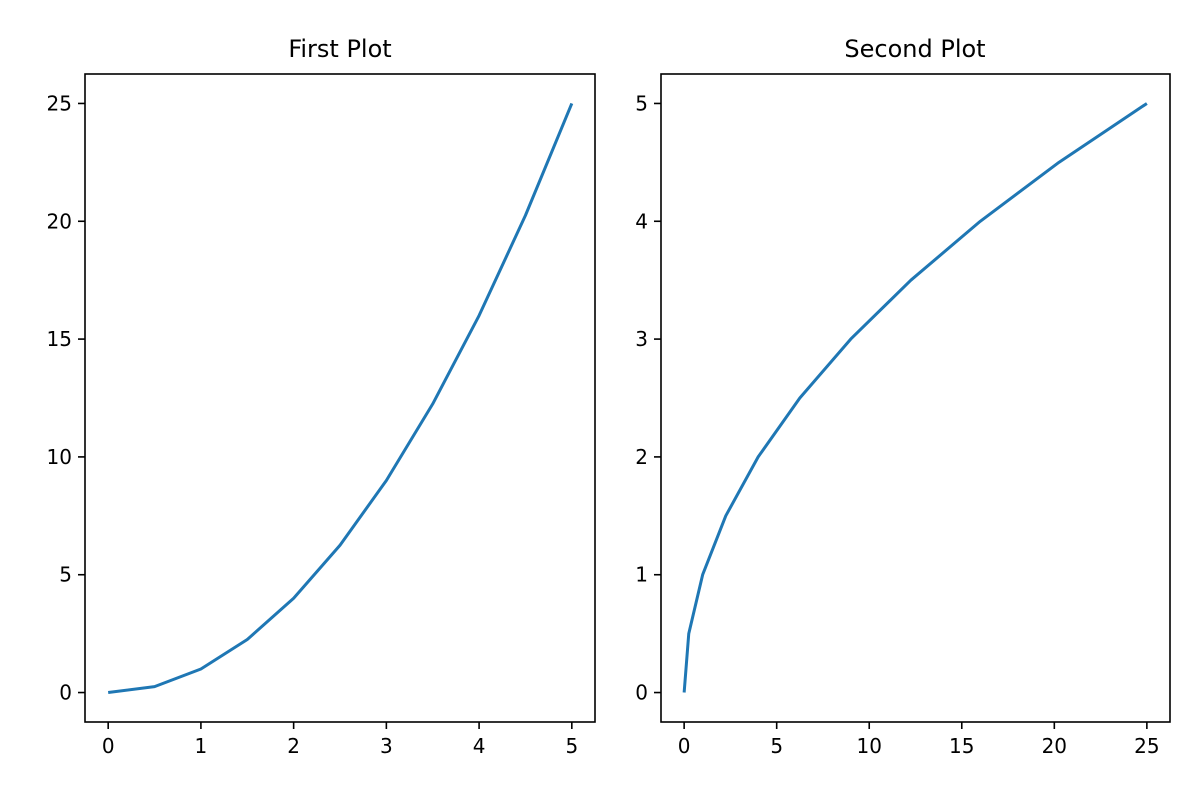  I want to click on y-tick-label: 10, so click(59, 457).